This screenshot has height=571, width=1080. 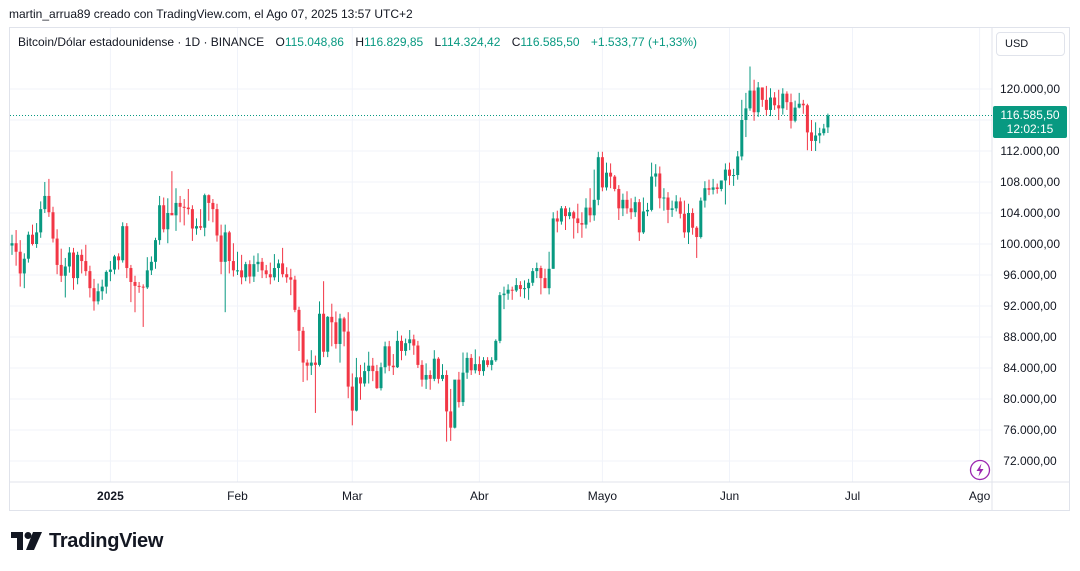 I want to click on tradingview-logo: TradingView, so click(x=87, y=541).